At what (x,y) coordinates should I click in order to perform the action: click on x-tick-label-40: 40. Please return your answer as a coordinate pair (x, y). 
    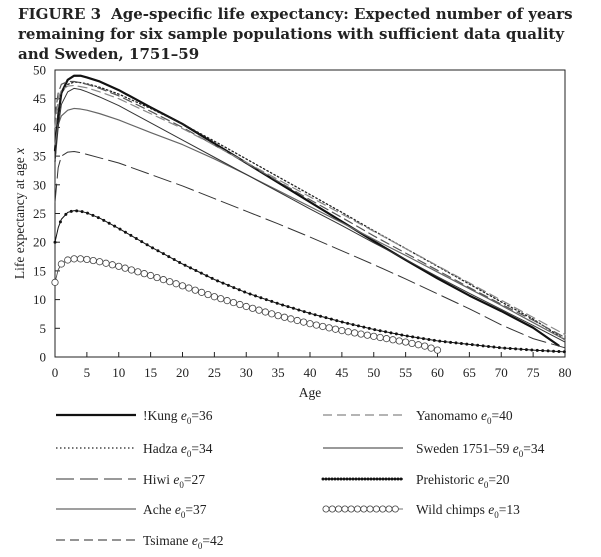
    Looking at the image, I should click on (310, 372).